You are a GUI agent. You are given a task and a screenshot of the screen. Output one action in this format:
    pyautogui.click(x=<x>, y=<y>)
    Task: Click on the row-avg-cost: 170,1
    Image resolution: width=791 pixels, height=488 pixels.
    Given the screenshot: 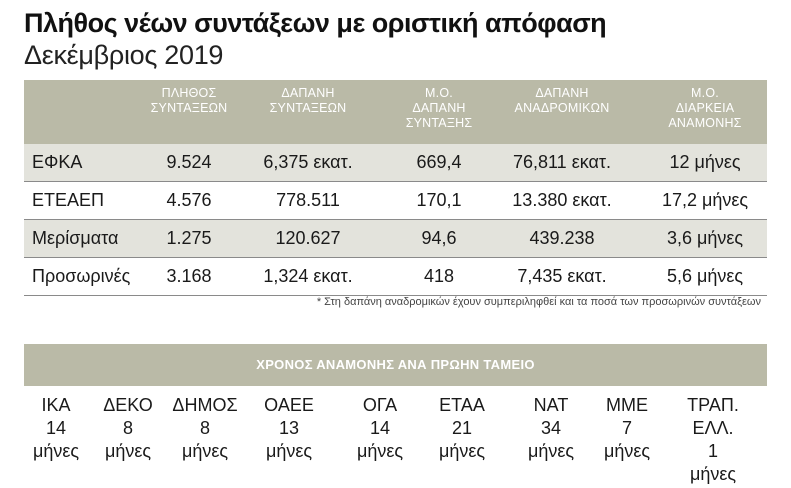 What is the action you would take?
    pyautogui.click(x=439, y=200)
    